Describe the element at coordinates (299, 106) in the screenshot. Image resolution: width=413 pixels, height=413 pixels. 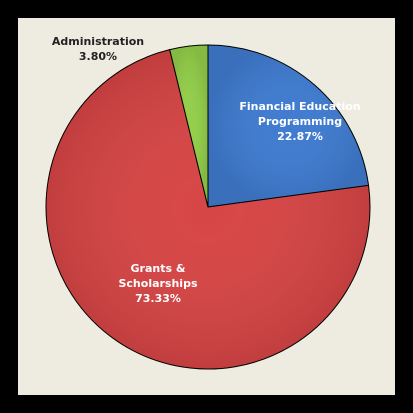
I see `slice-label-line-0-0: Financial Education` at that location.